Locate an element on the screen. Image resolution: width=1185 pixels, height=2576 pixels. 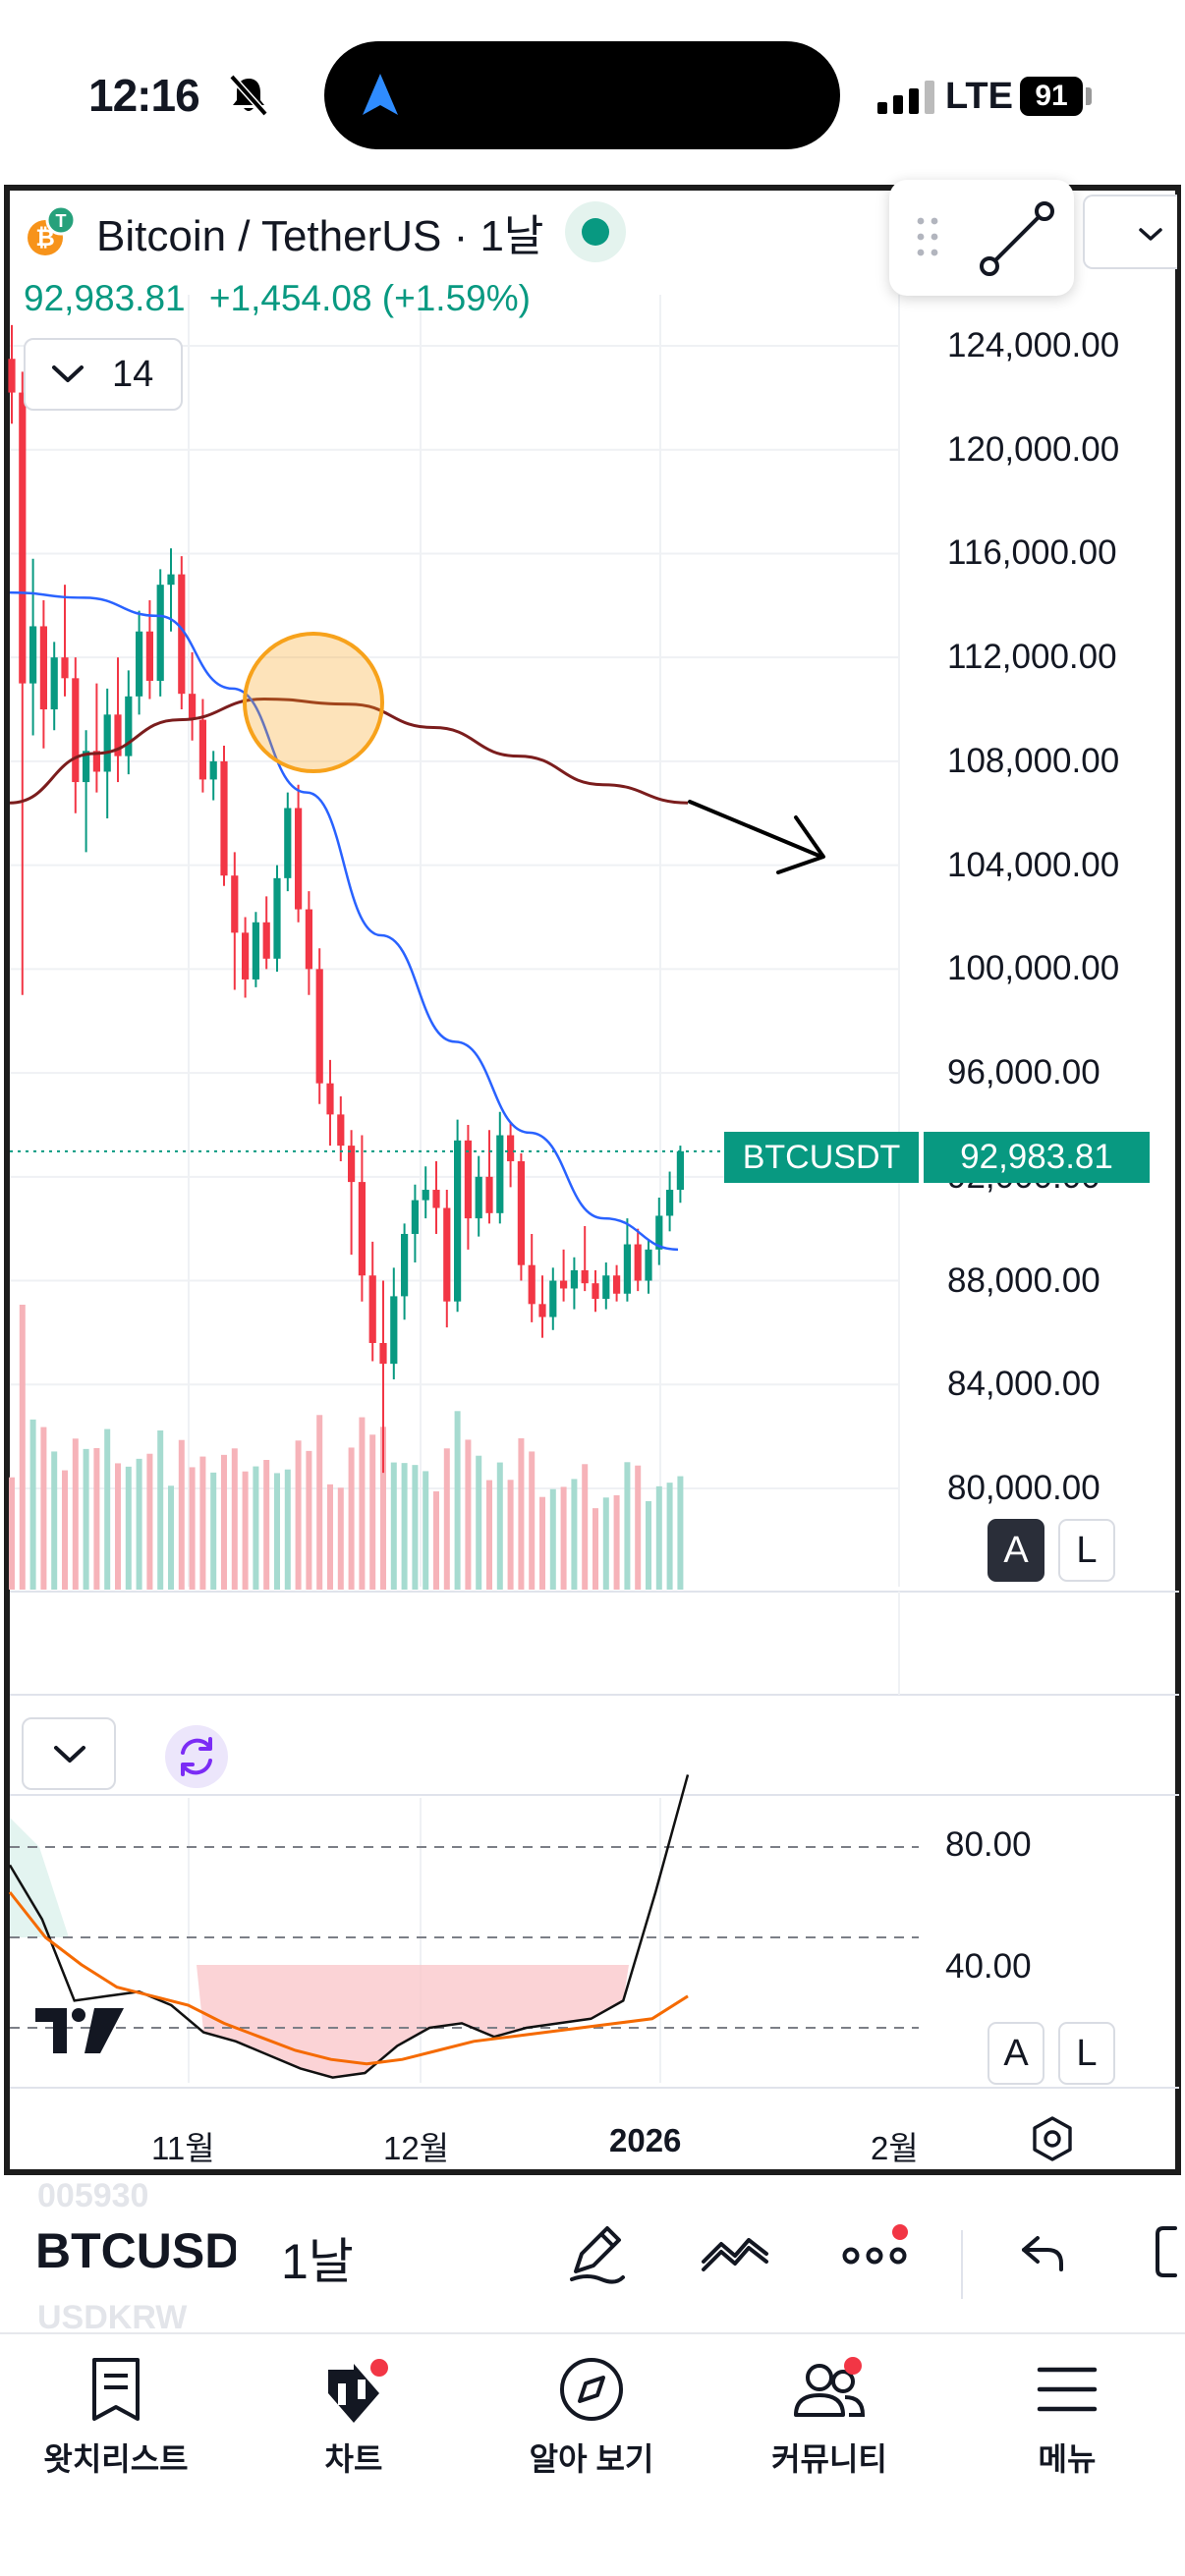
refresh-icon is located at coordinates (197, 1756).